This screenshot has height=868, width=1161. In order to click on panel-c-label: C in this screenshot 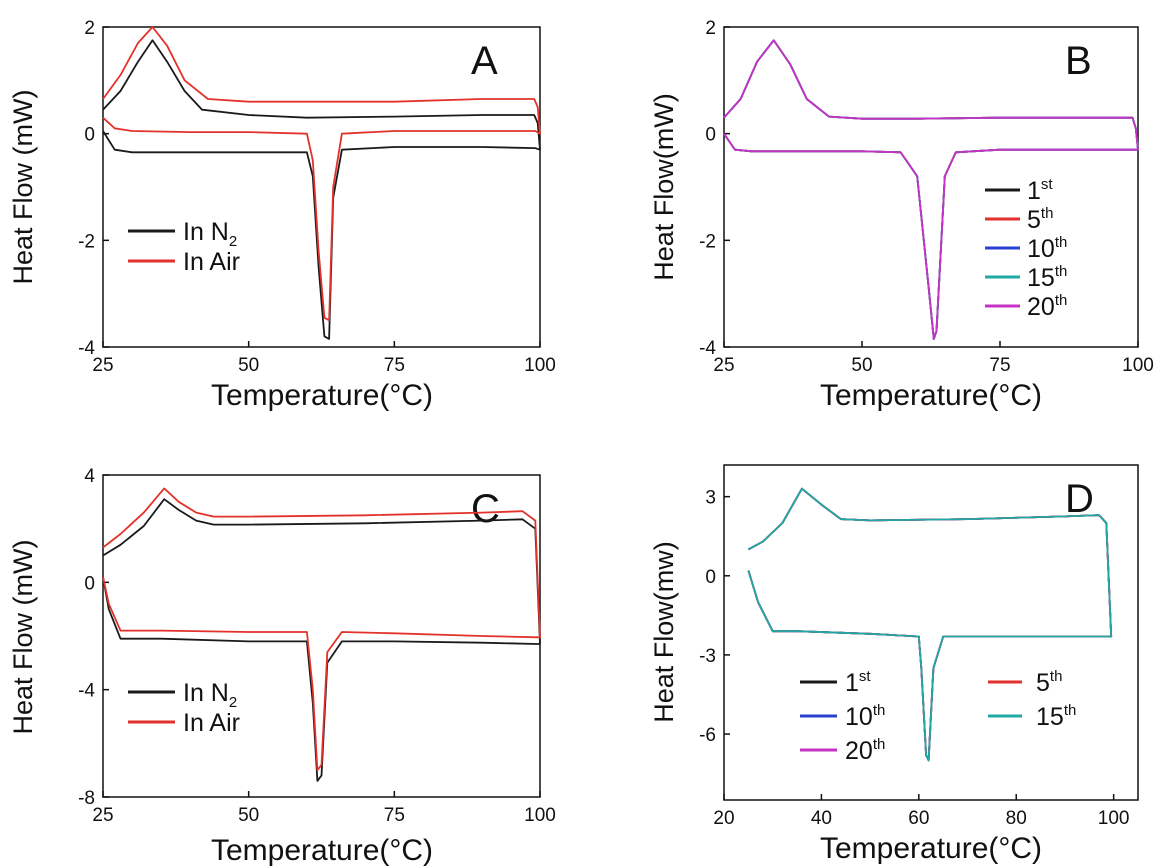, I will do `click(485, 509)`.